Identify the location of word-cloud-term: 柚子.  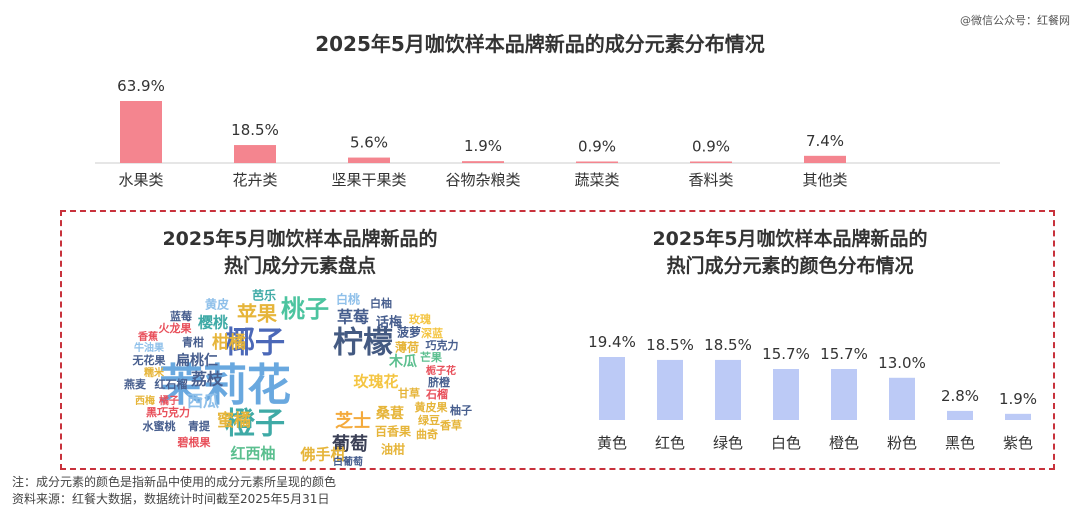
(461, 410).